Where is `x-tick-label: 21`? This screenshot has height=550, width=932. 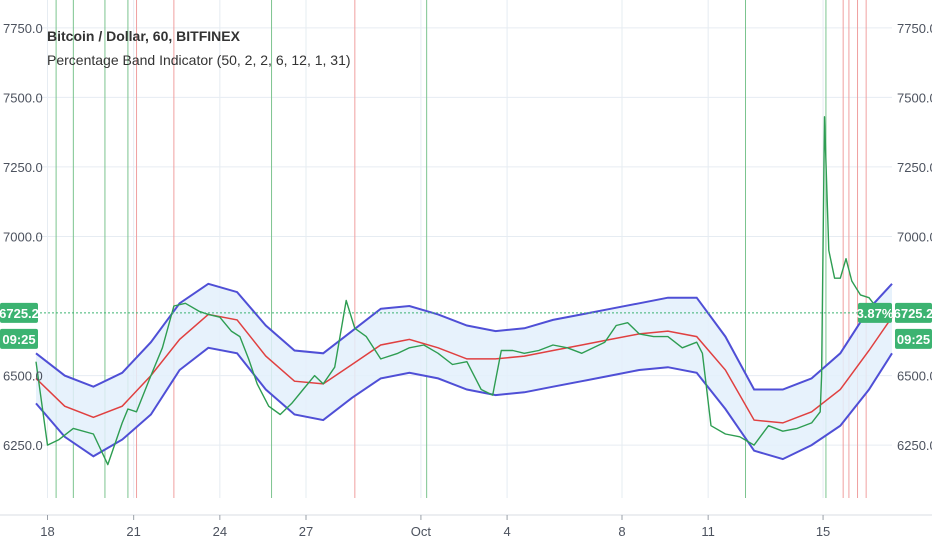 x-tick-label: 21 is located at coordinates (133, 531).